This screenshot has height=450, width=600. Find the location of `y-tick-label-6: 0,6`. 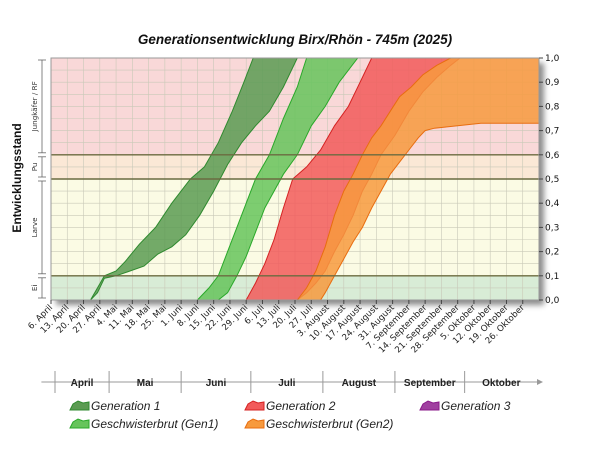

y-tick-label-6: 0,6 is located at coordinates (552, 156).